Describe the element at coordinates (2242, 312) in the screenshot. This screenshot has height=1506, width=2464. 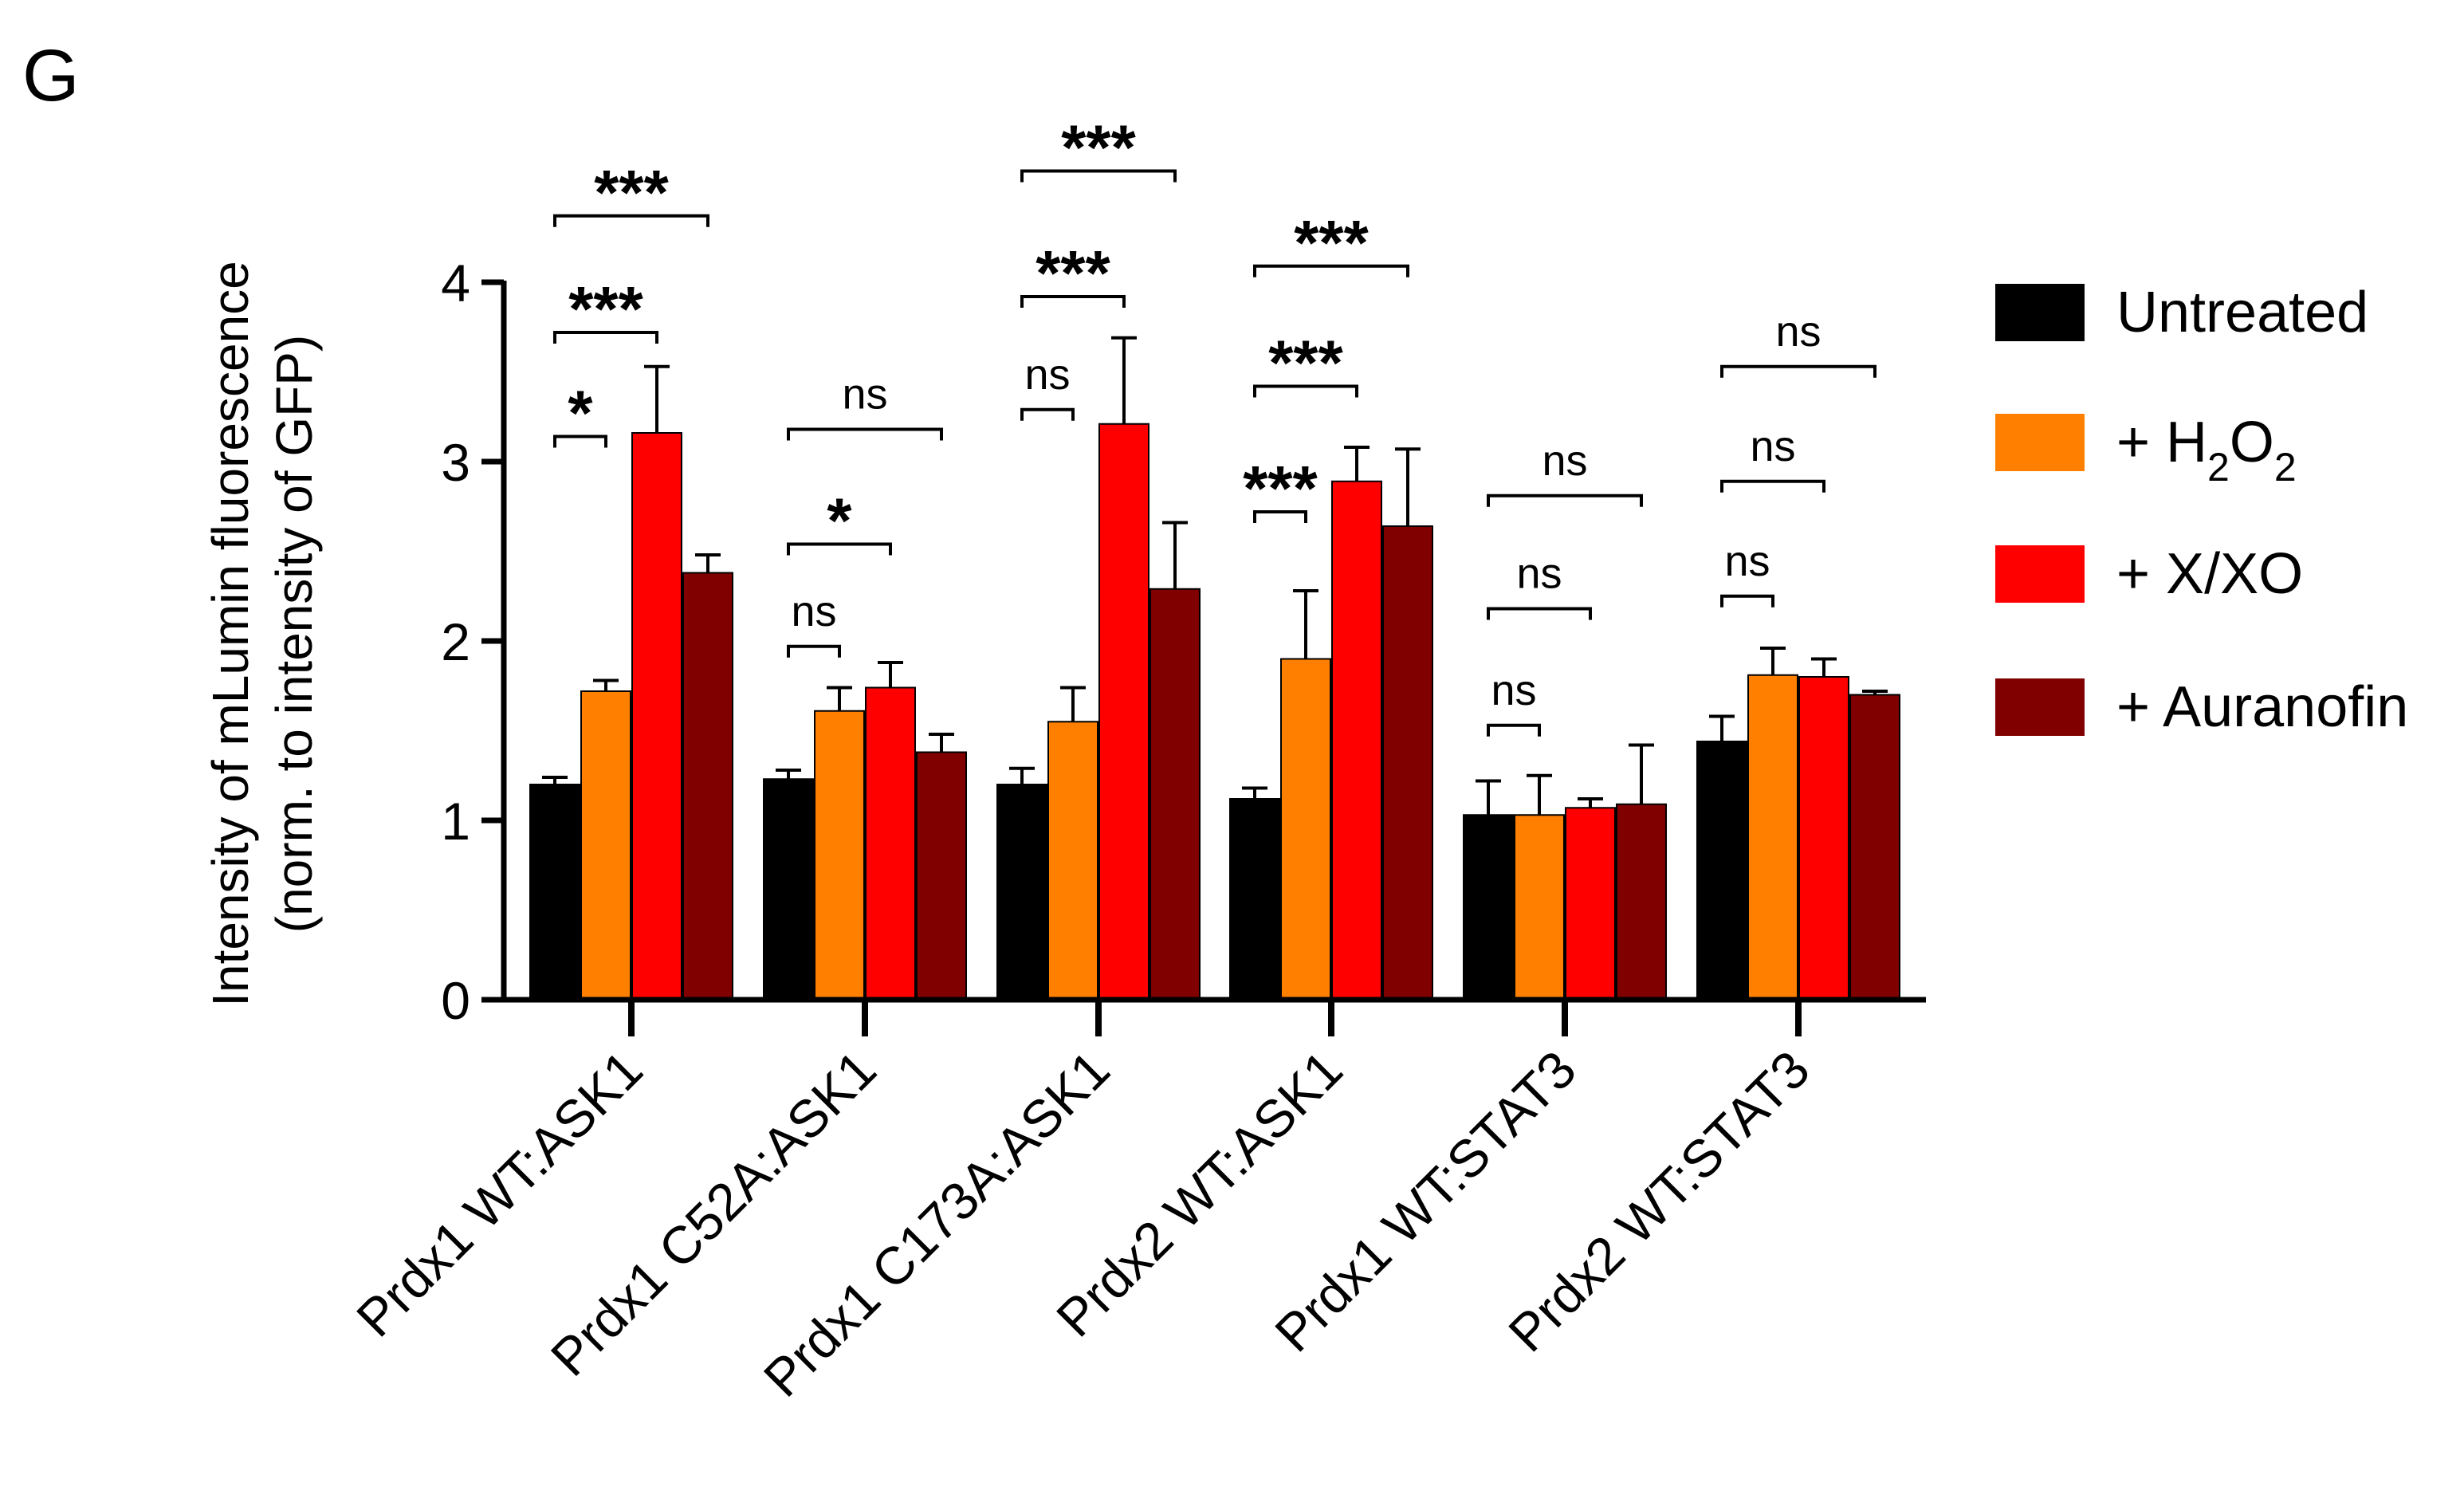
I see `legend-label-1: Untreated` at that location.